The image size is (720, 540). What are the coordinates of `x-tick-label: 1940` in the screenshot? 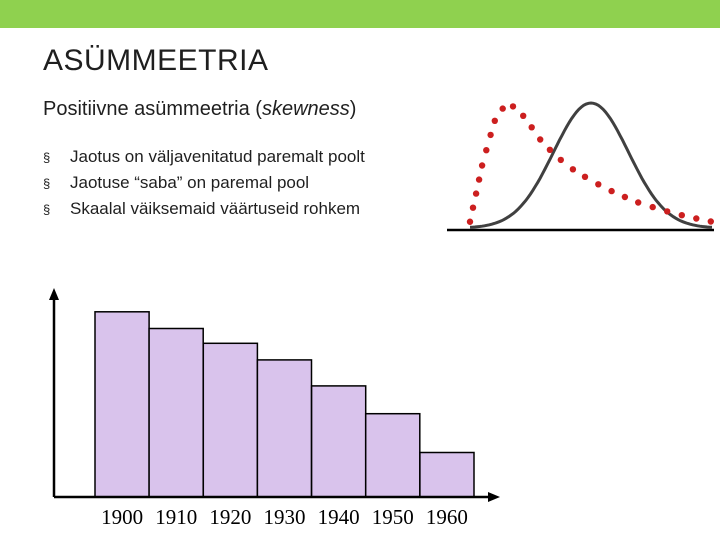 It's located at (339, 517).